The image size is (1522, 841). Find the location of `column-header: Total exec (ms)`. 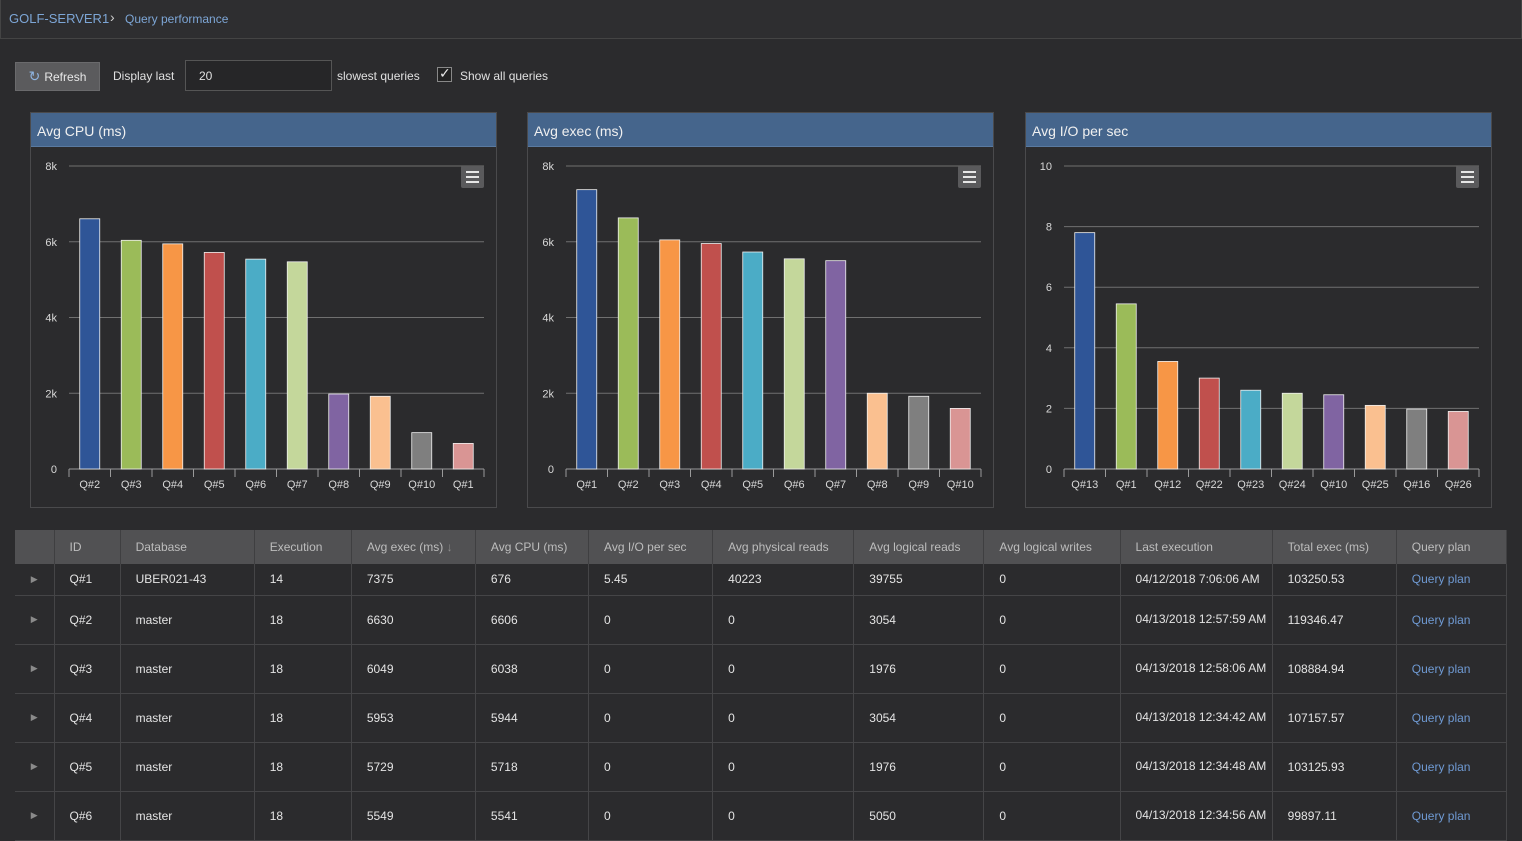

column-header: Total exec (ms) is located at coordinates (1334, 547).